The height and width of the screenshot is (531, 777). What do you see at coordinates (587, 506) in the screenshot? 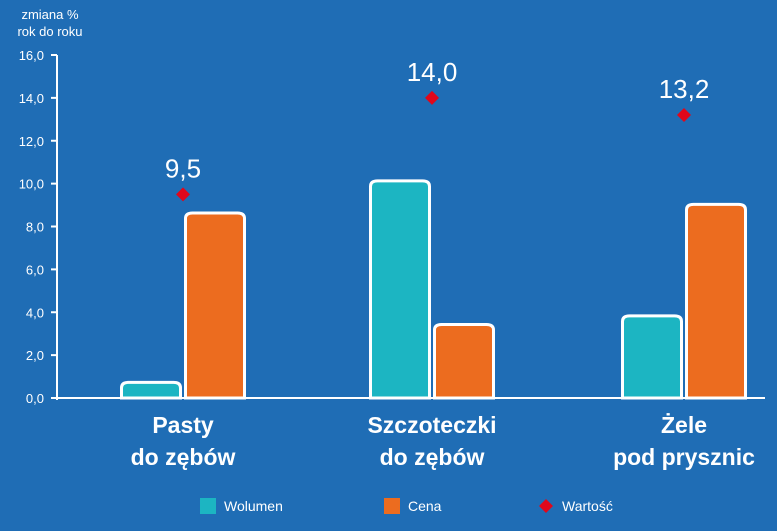
I see `legend-label-wartość: Wartość` at bounding box center [587, 506].